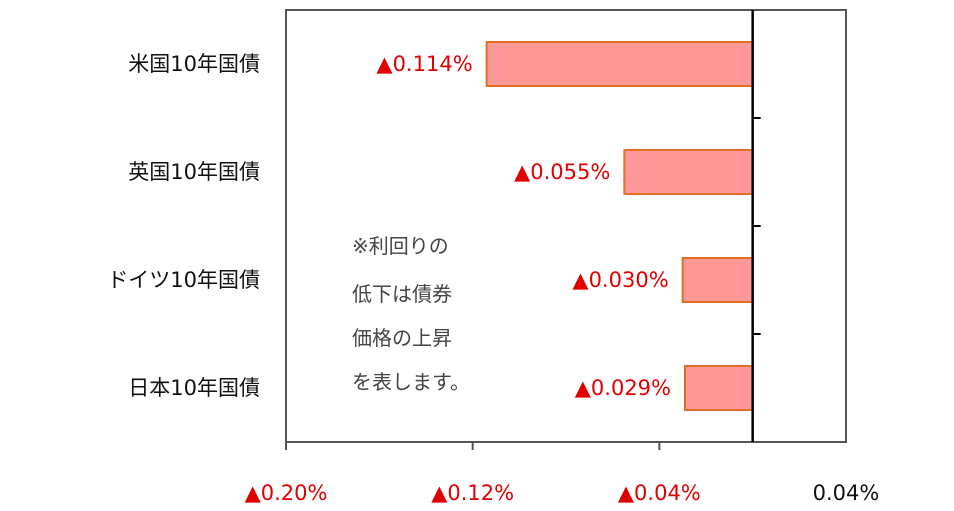 This screenshot has width=954, height=511. Describe the element at coordinates (194, 64) in the screenshot. I see `category-label-0: 米国10年国債` at that location.